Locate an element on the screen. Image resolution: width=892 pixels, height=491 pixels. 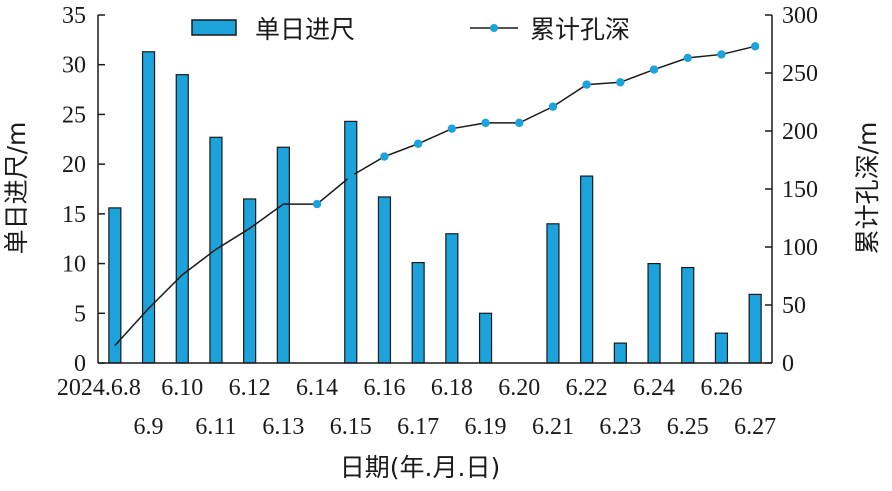
y-axis-left-title: 单日进尺/m is located at coordinates (16, 188).